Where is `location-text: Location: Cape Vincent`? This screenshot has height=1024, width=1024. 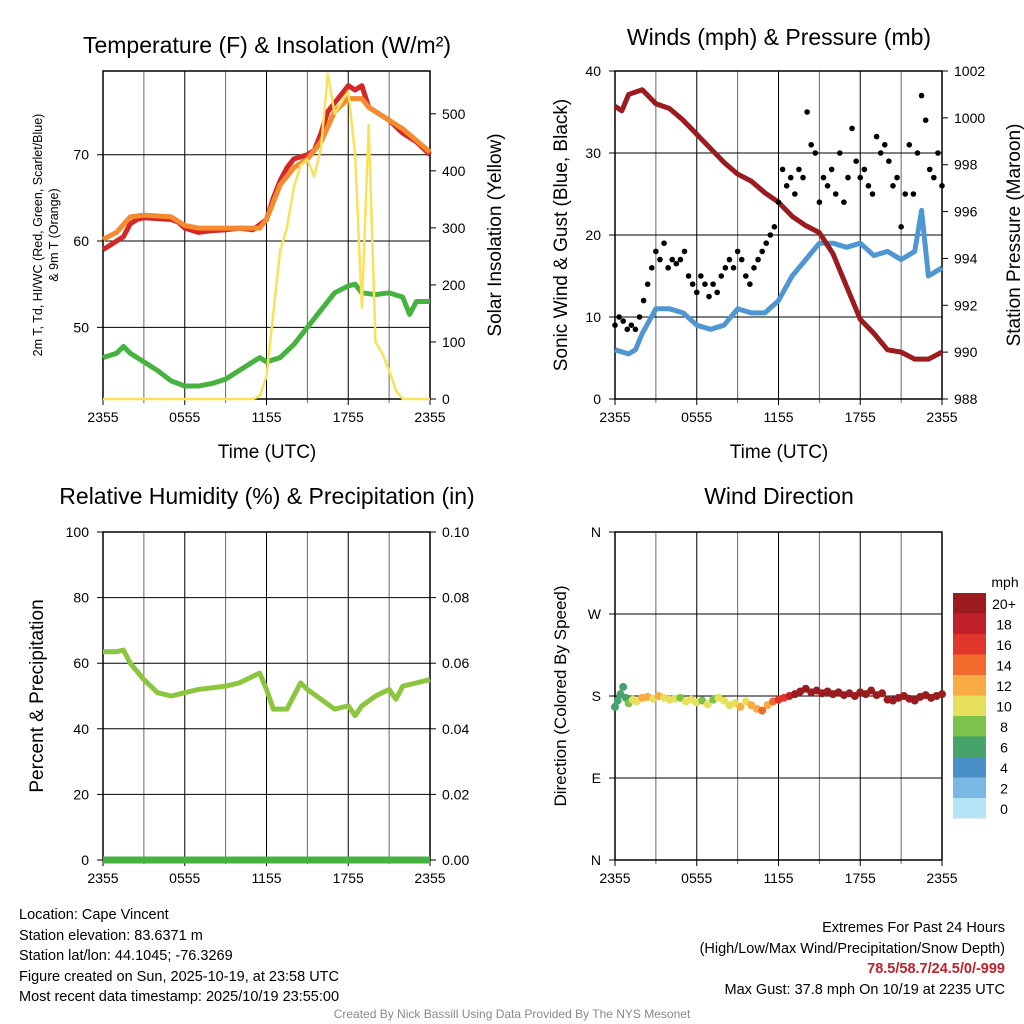
location-text: Location: Cape Vincent is located at coordinates (94, 915).